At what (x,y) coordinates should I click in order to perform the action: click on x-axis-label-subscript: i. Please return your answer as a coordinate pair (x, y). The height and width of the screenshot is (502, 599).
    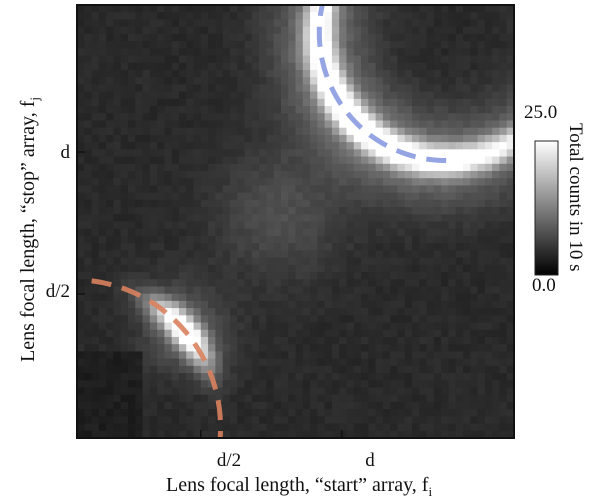
    Looking at the image, I should click on (430, 491).